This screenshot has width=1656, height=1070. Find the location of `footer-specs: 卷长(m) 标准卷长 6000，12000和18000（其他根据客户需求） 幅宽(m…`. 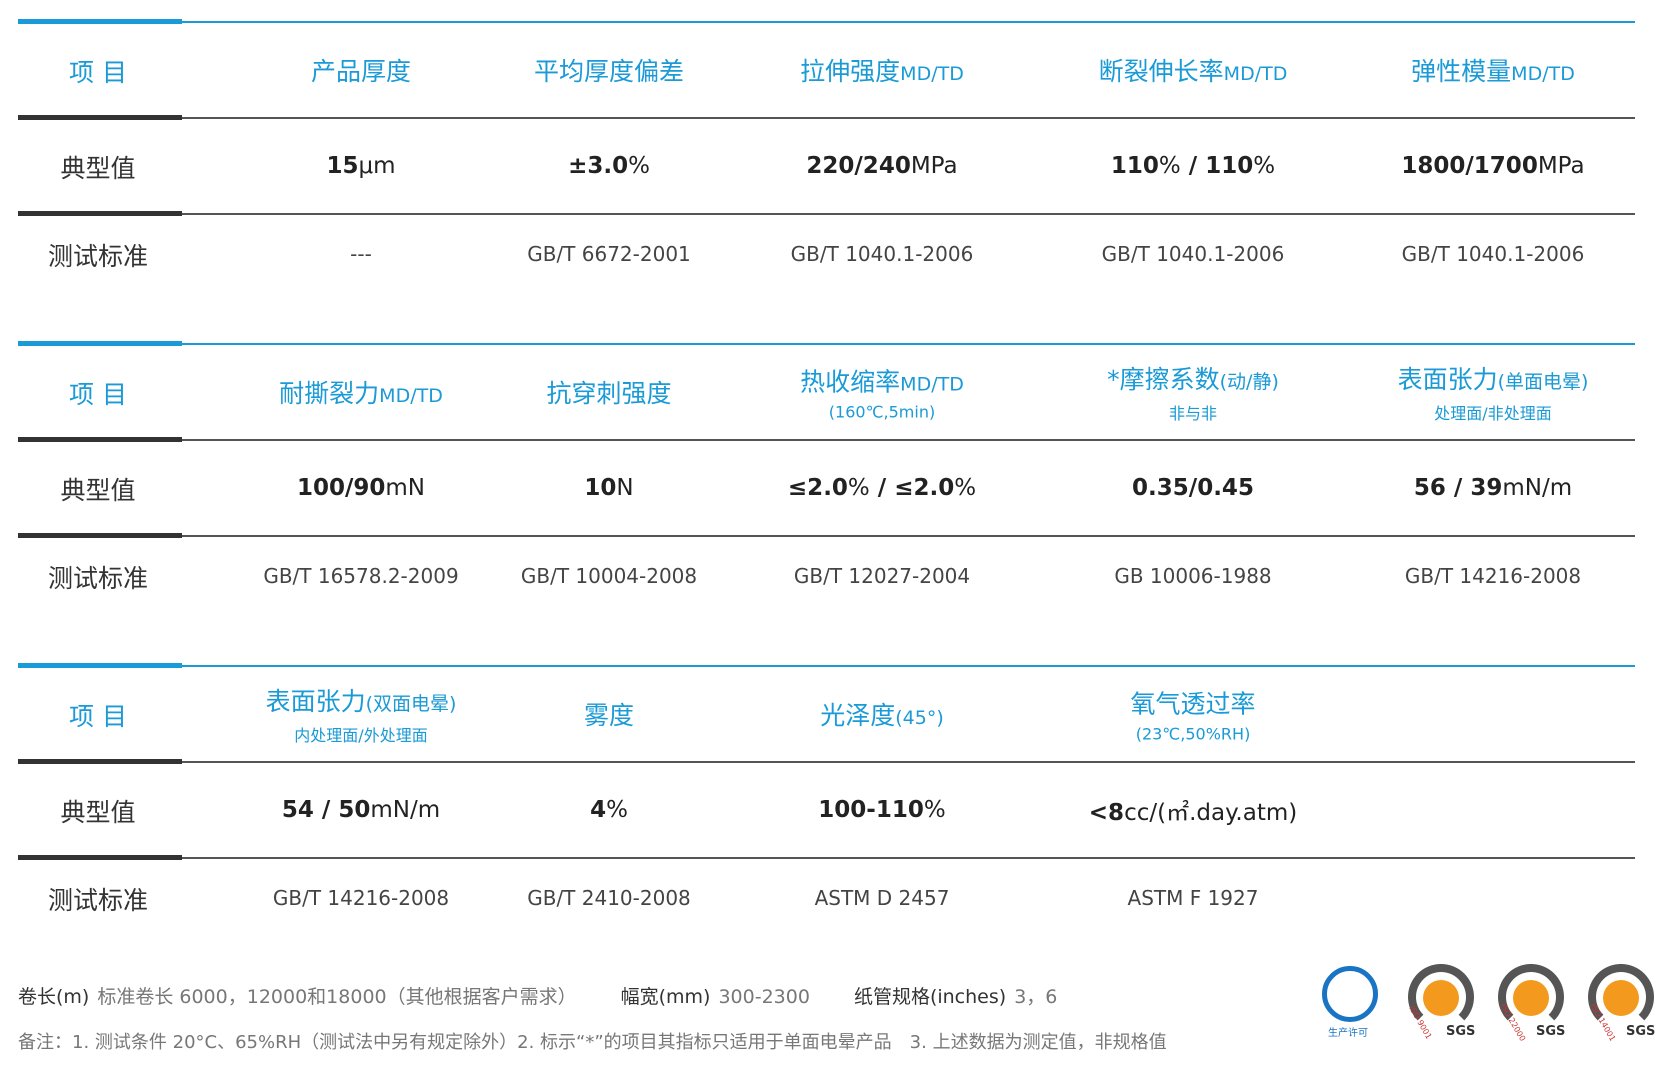

footer-specs: 卷长(m) 标准卷长 6000，12000和18000（其他根据客户需求） 幅宽(m… is located at coordinates (559, 995).